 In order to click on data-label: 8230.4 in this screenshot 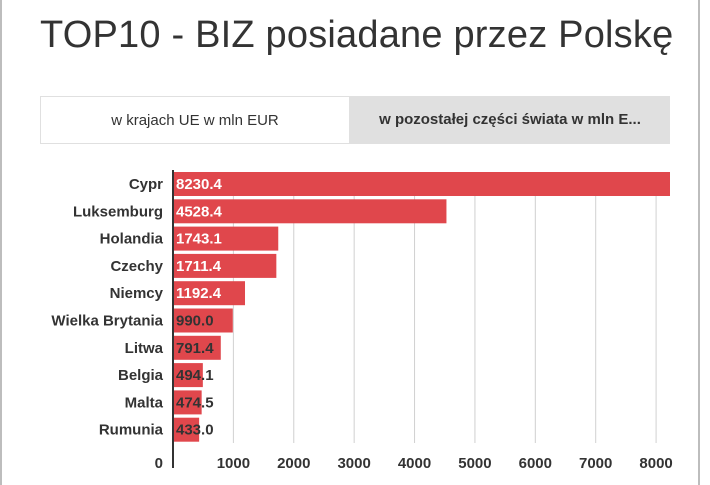, I will do `click(199, 184)`.